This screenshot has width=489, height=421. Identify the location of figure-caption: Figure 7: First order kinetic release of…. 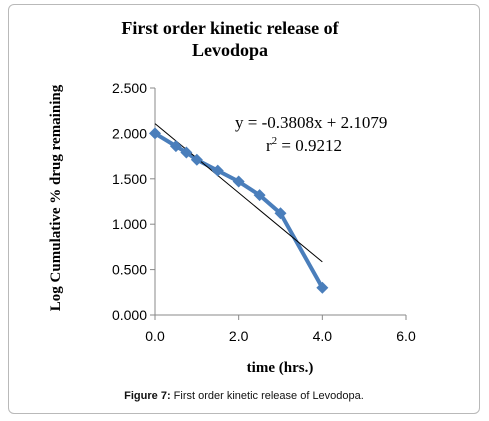
(244, 396).